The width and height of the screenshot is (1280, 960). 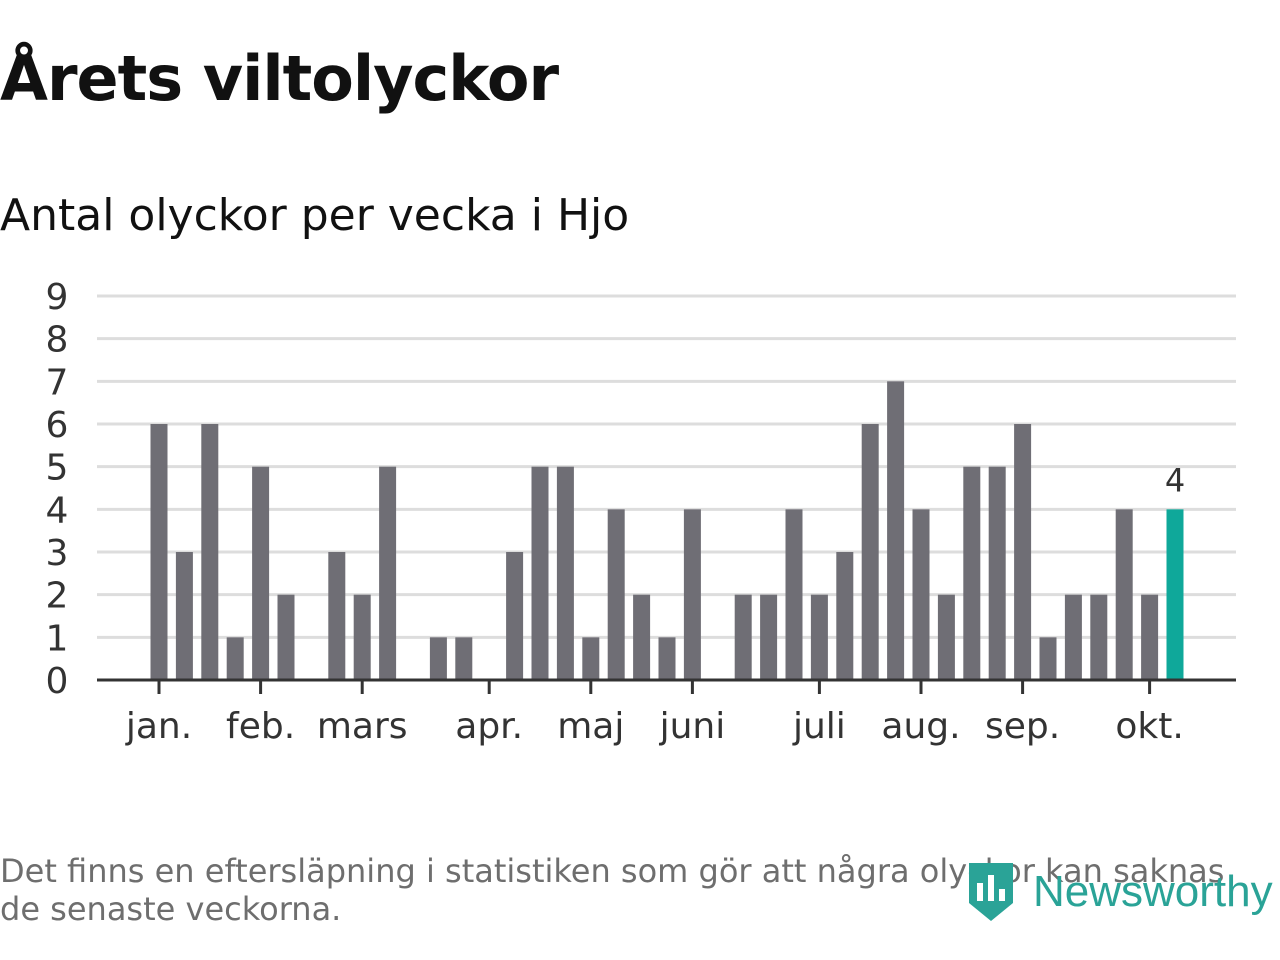 I want to click on y-tick-label: 4, so click(x=57, y=510).